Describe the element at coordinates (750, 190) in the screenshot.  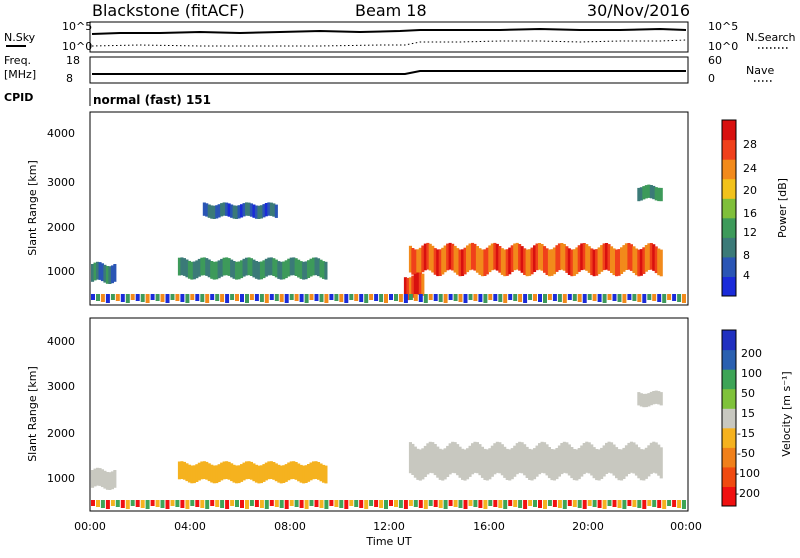
I see `power-cbar-tick-20: 20` at that location.